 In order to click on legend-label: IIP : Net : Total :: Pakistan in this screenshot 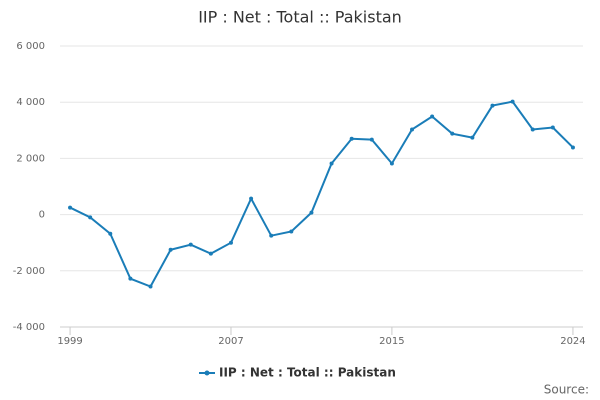, I will do `click(307, 373)`.